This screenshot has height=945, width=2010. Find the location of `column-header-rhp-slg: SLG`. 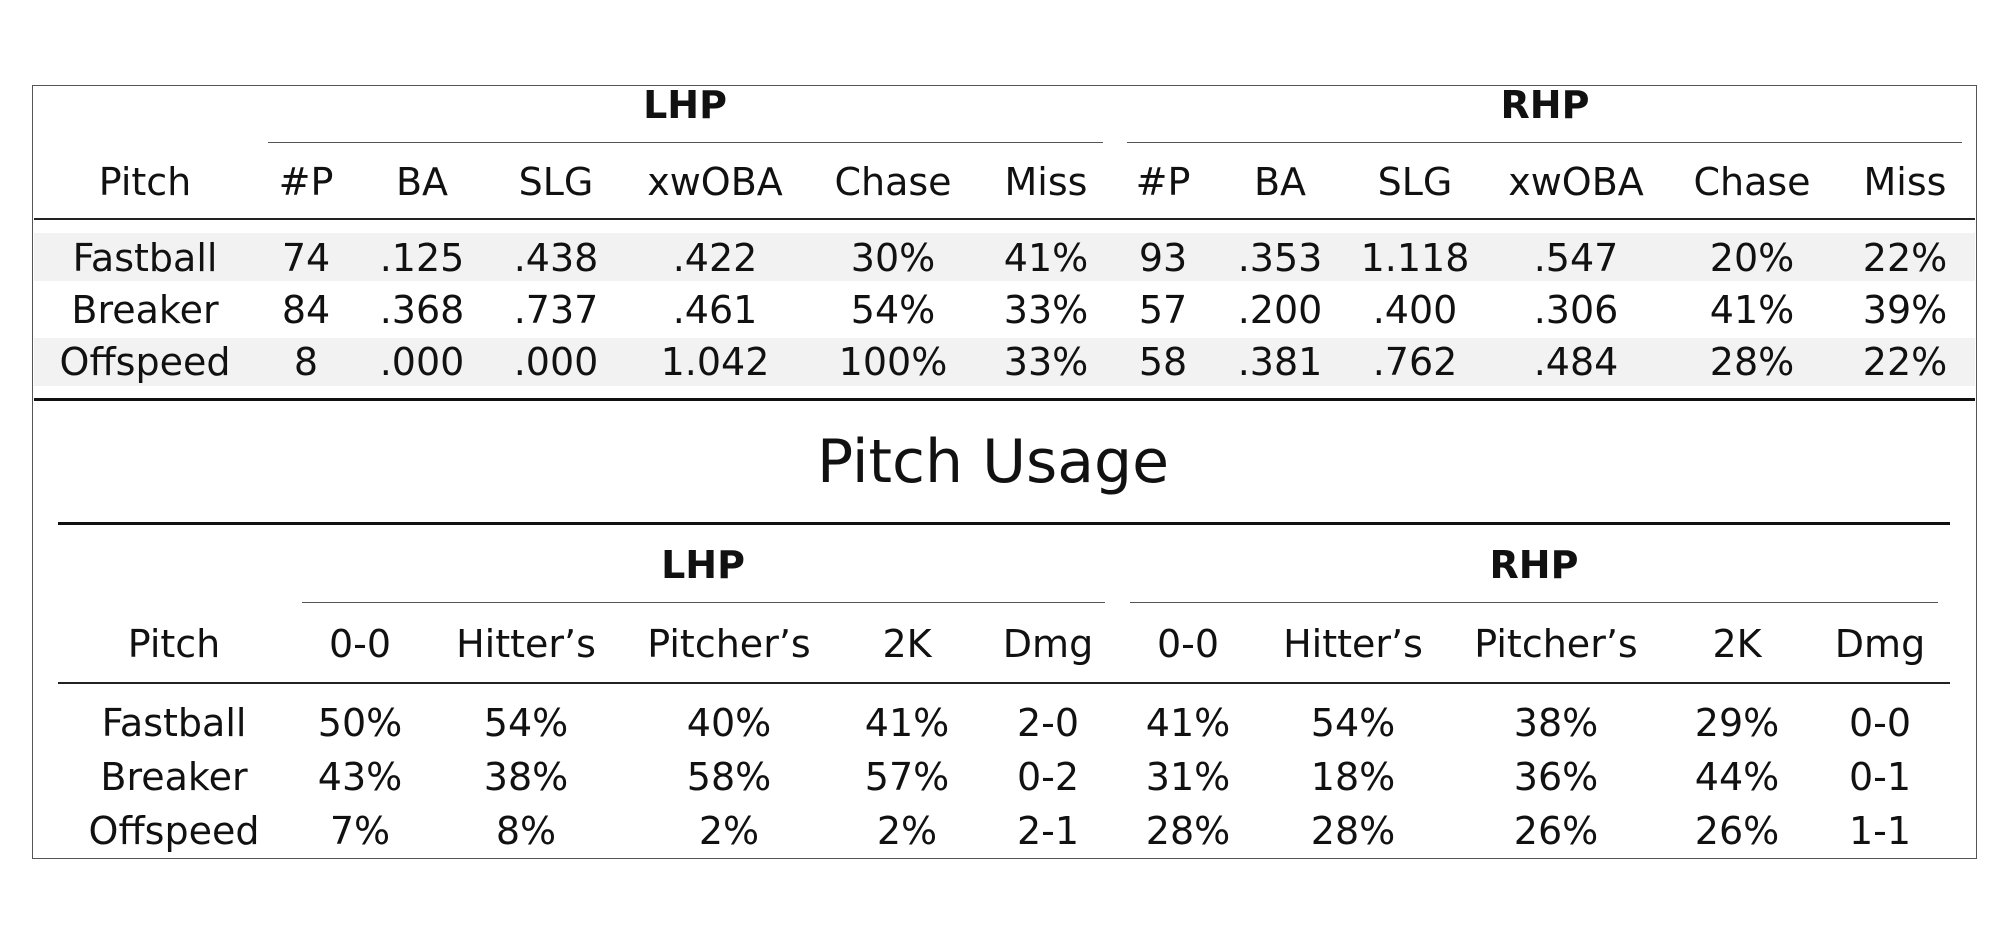

column-header-rhp-slg: SLG is located at coordinates (1415, 182).